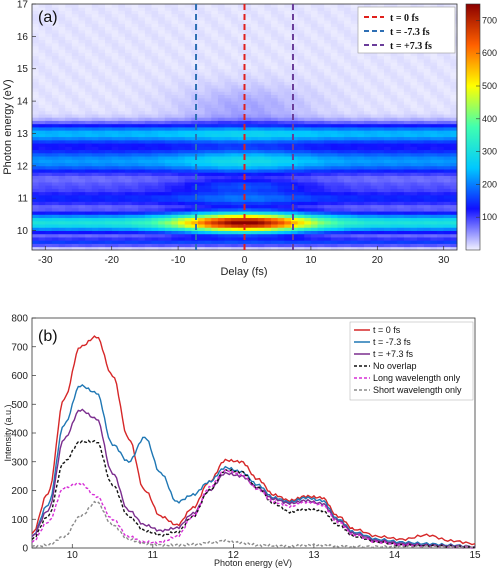 This screenshot has height=576, width=500. I want to click on y-tick-label: 0, so click(25, 549).